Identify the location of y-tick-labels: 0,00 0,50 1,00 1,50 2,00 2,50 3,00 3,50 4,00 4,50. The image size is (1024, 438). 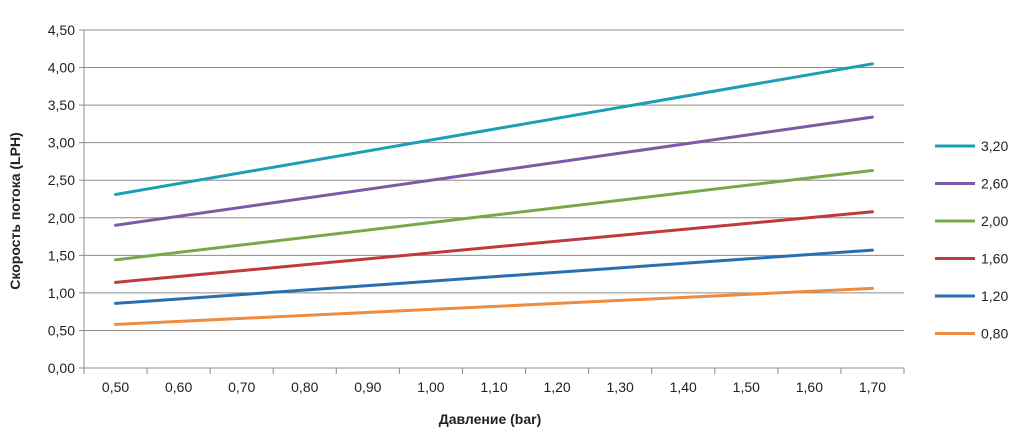
(61, 199).